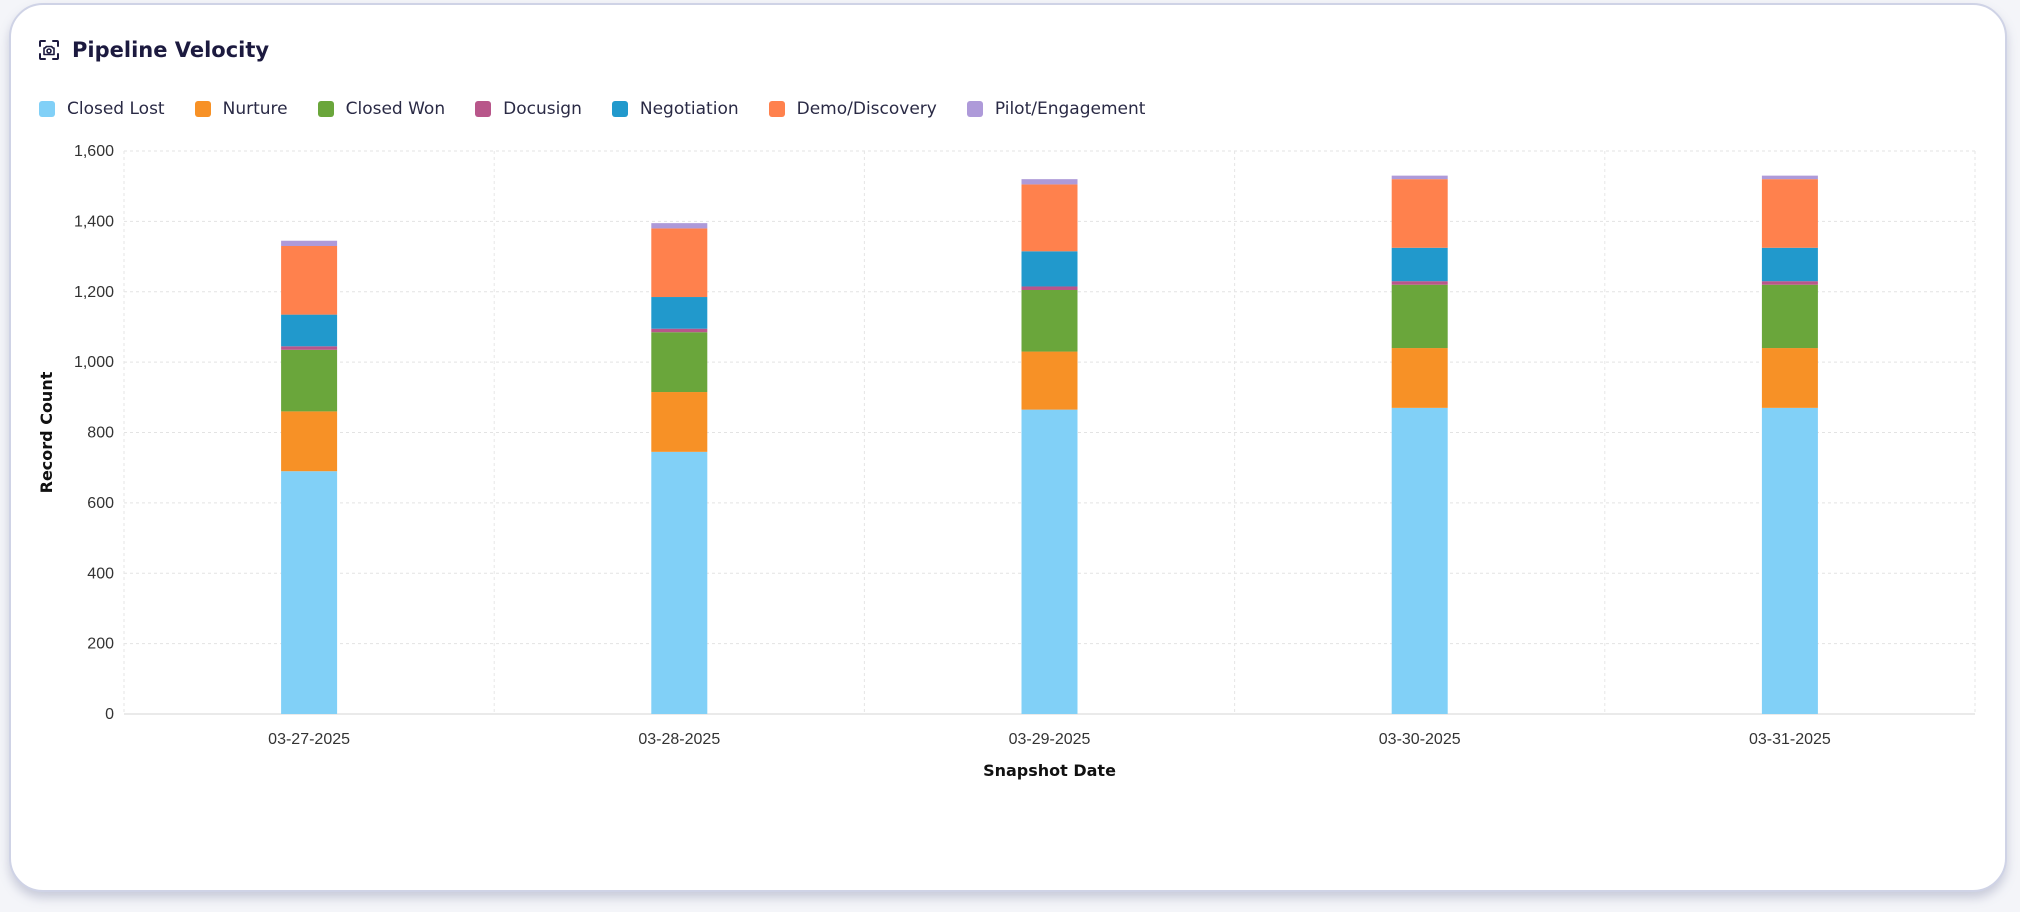 This screenshot has height=912, width=2020. Describe the element at coordinates (46, 432) in the screenshot. I see `y-axis-title: Record Count` at that location.